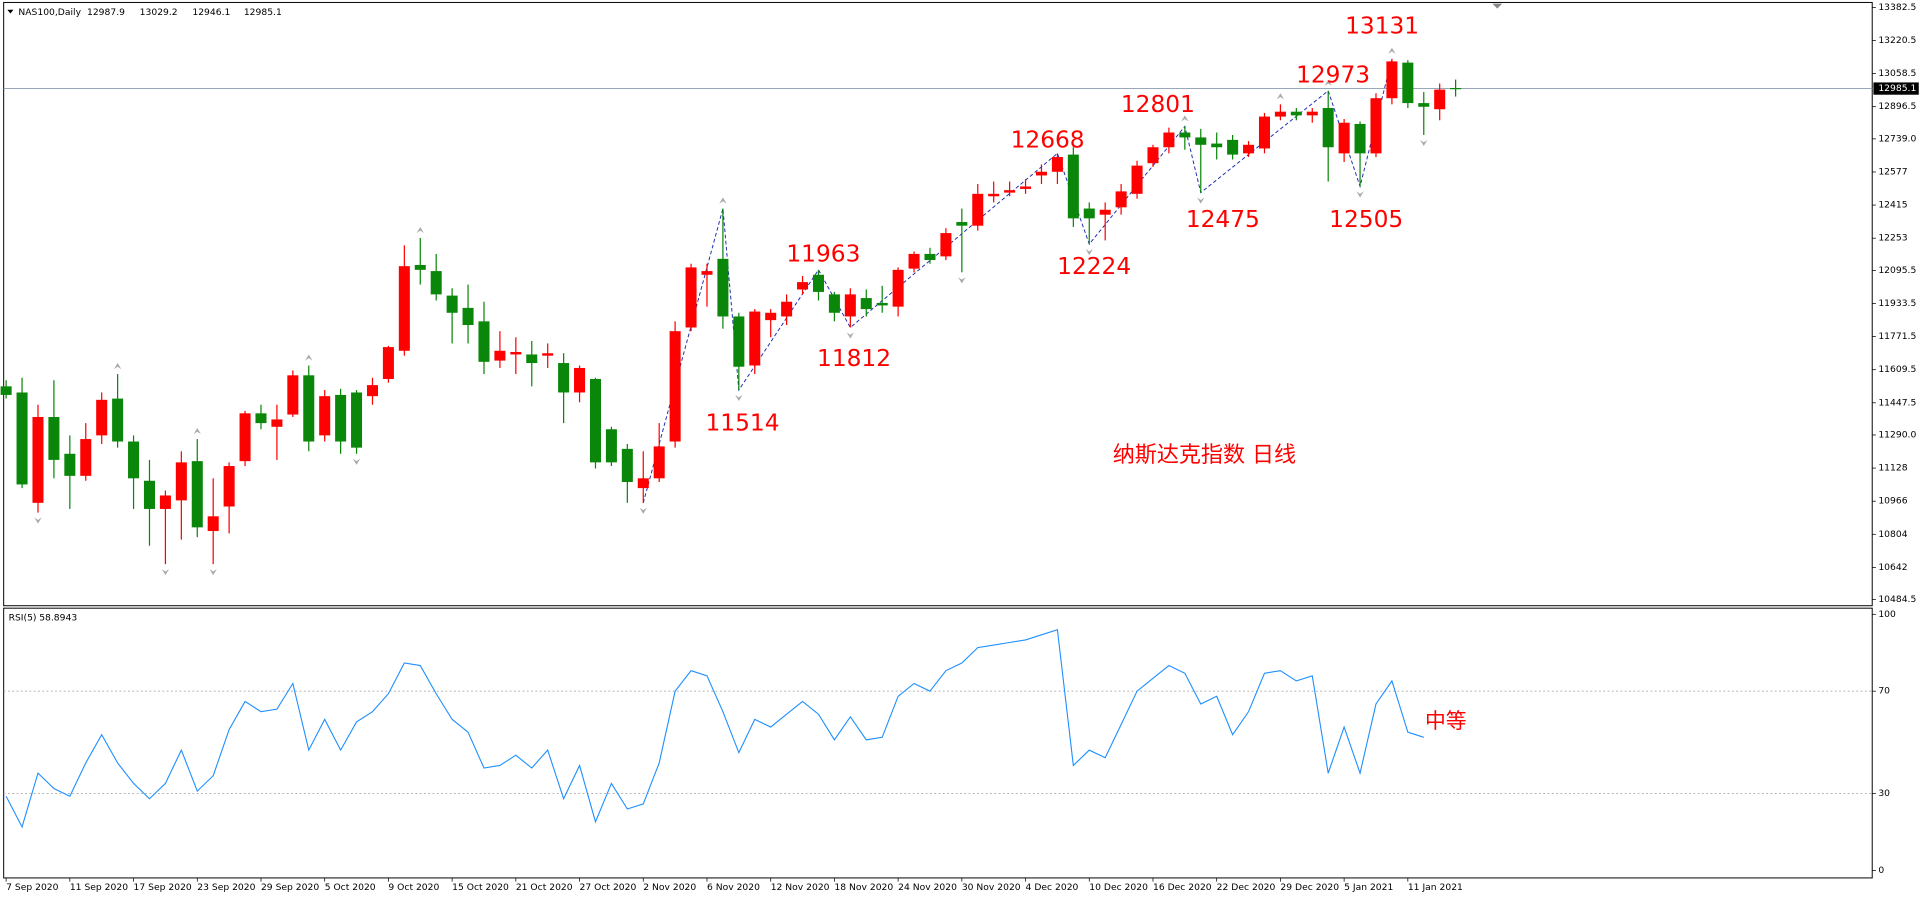 The width and height of the screenshot is (1920, 900). What do you see at coordinates (1881, 870) in the screenshot?
I see `y-tick-label: 0` at bounding box center [1881, 870].